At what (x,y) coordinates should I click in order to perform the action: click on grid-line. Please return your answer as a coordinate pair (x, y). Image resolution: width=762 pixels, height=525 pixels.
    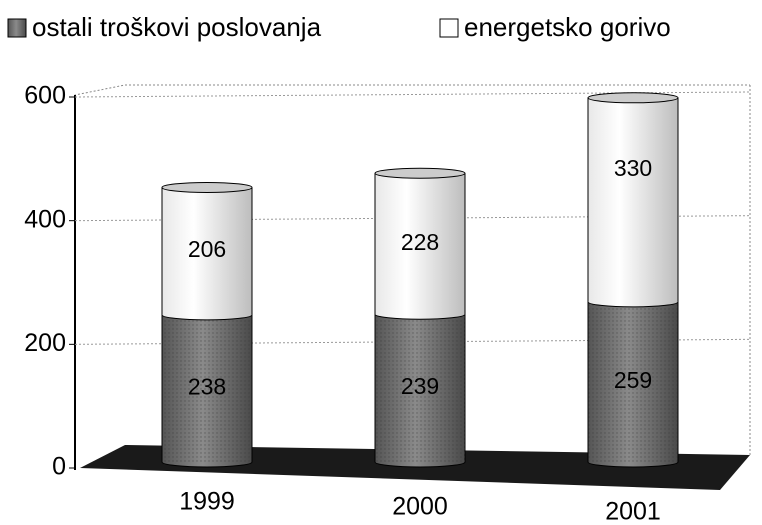
    Looking at the image, I should click on (412, 94).